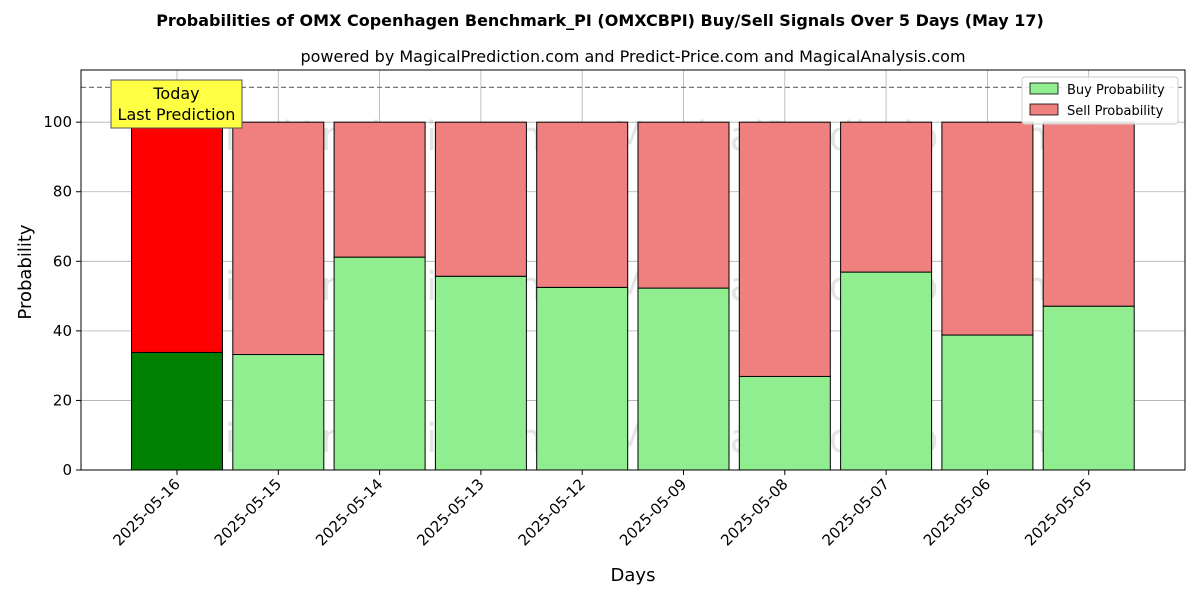  I want to click on legend-label-buy: Buy Probability, so click(1116, 90).